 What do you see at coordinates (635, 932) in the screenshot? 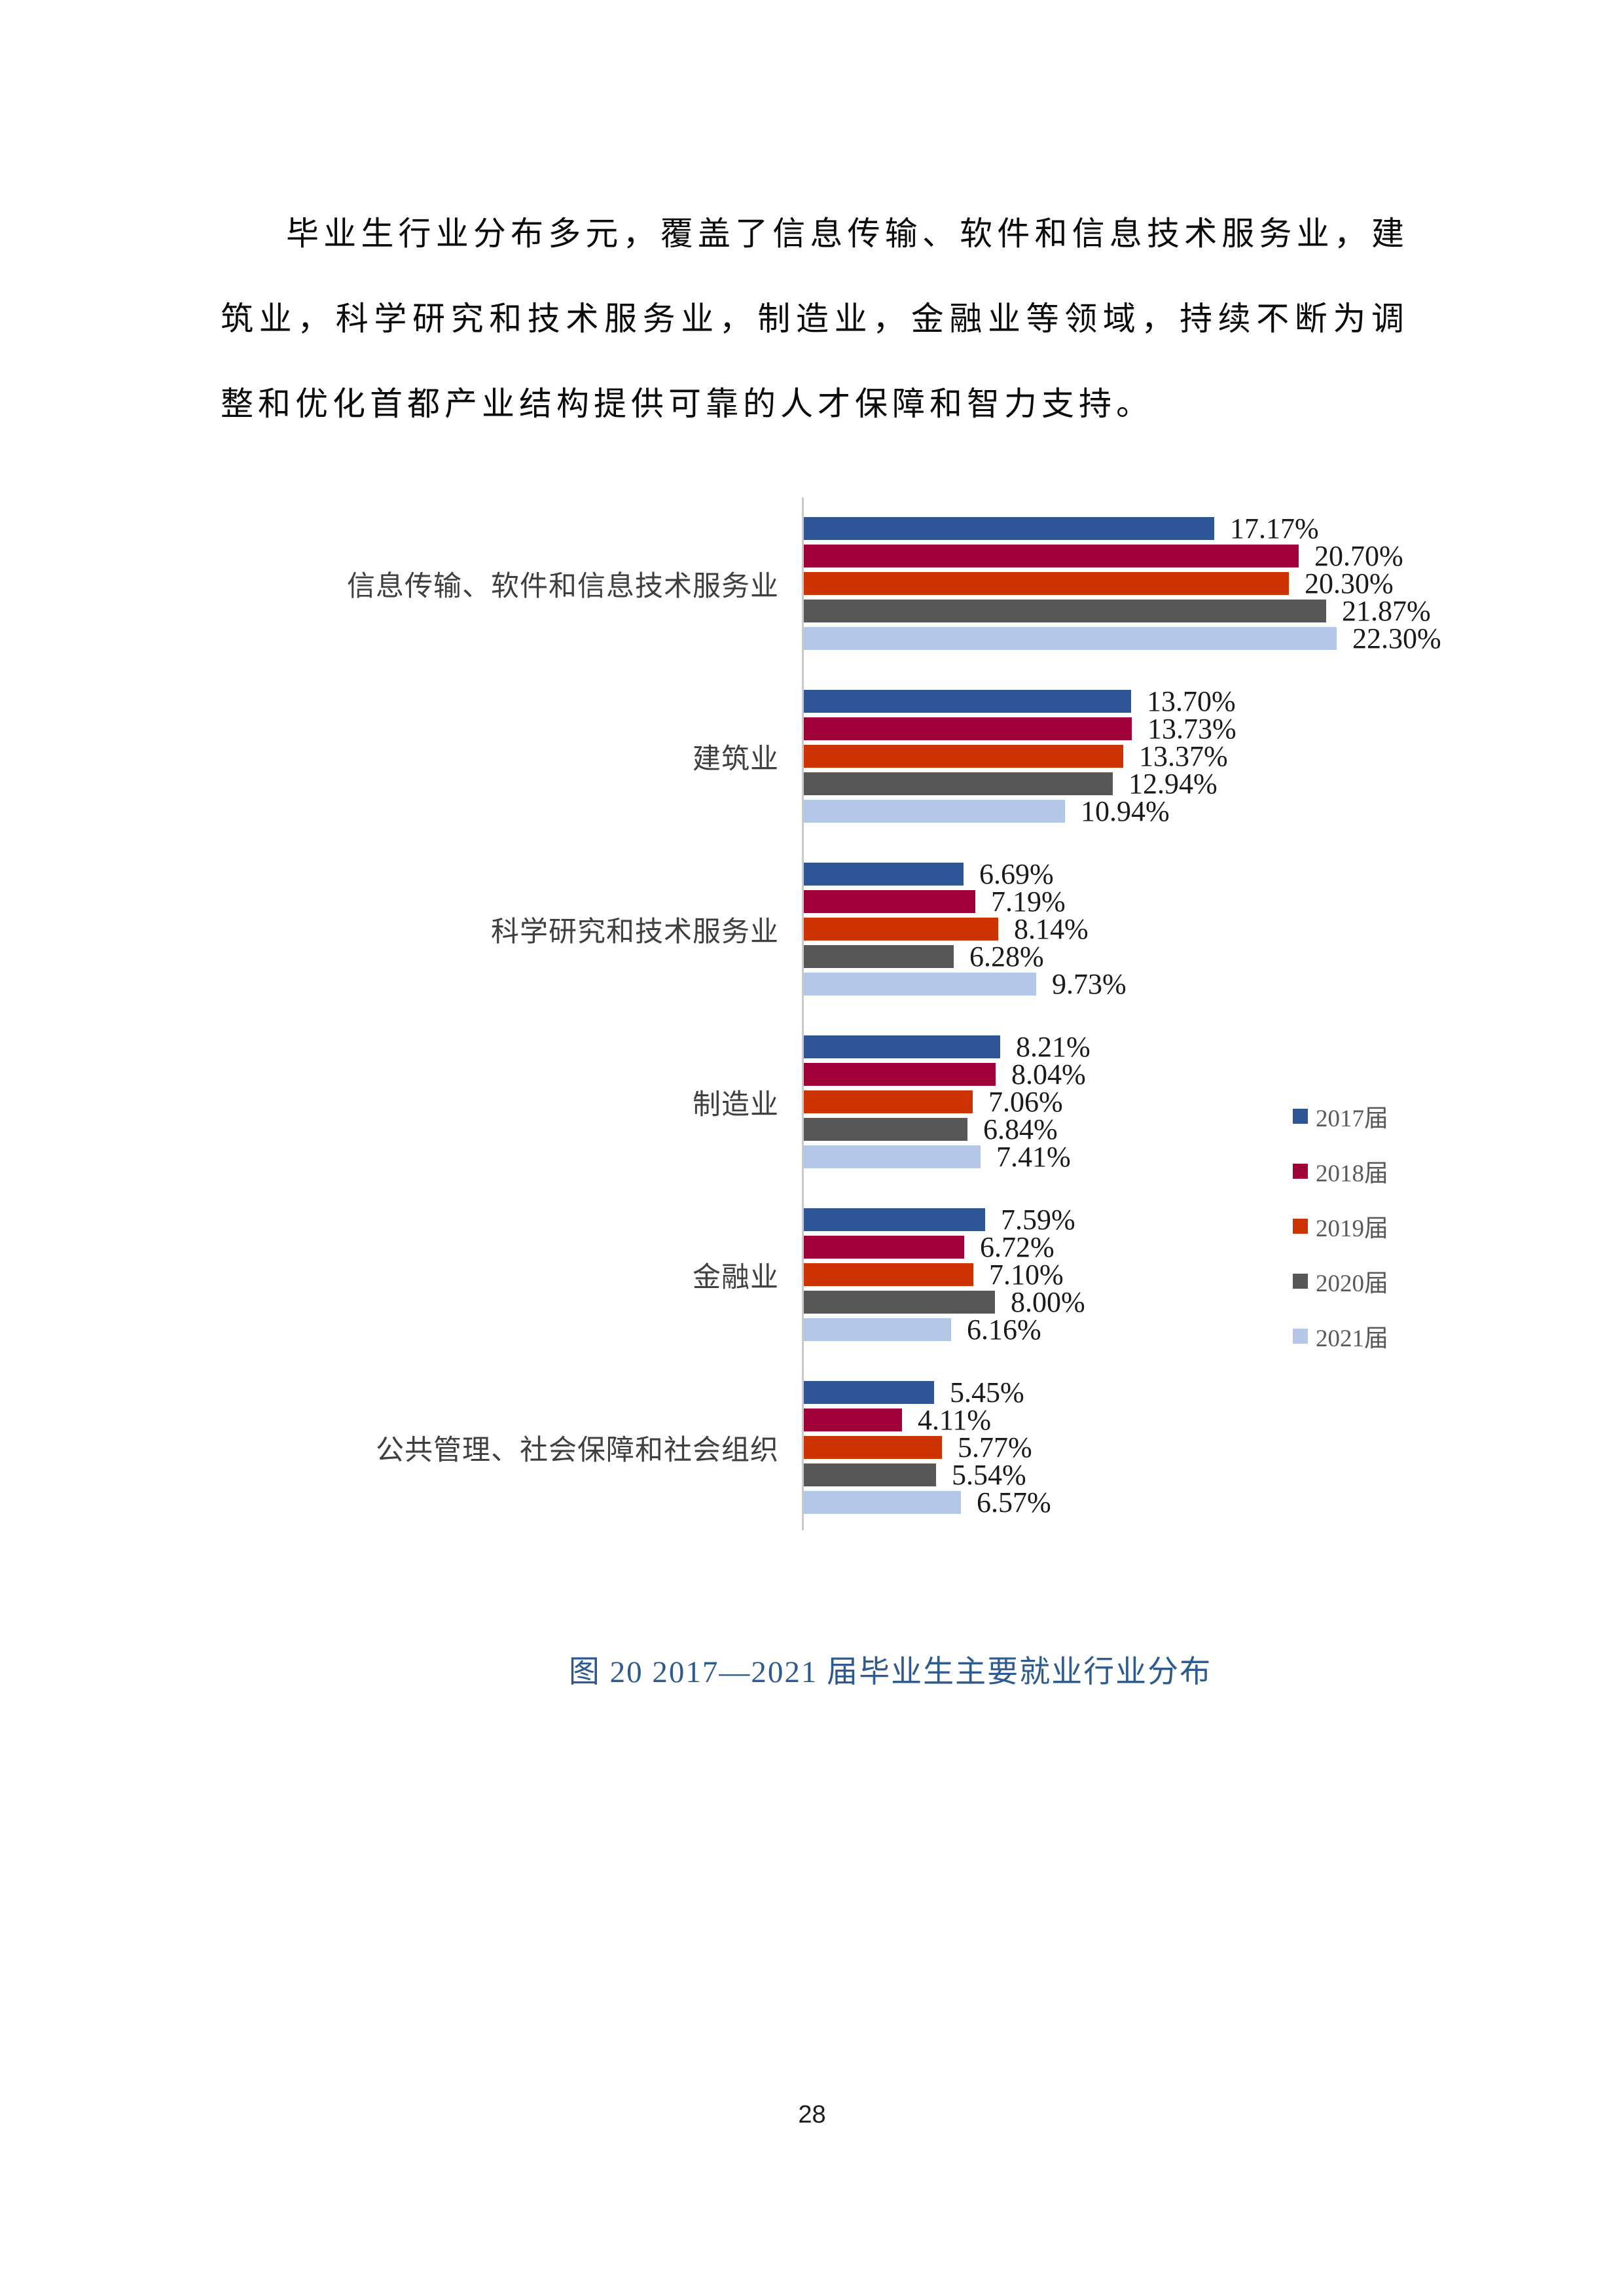
I see `category-label: 科学研究和技术服务业` at bounding box center [635, 932].